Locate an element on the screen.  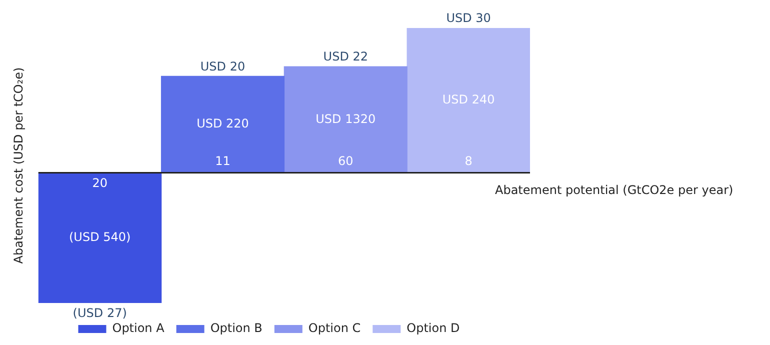
x-tick-label: 60 is located at coordinates (346, 161).